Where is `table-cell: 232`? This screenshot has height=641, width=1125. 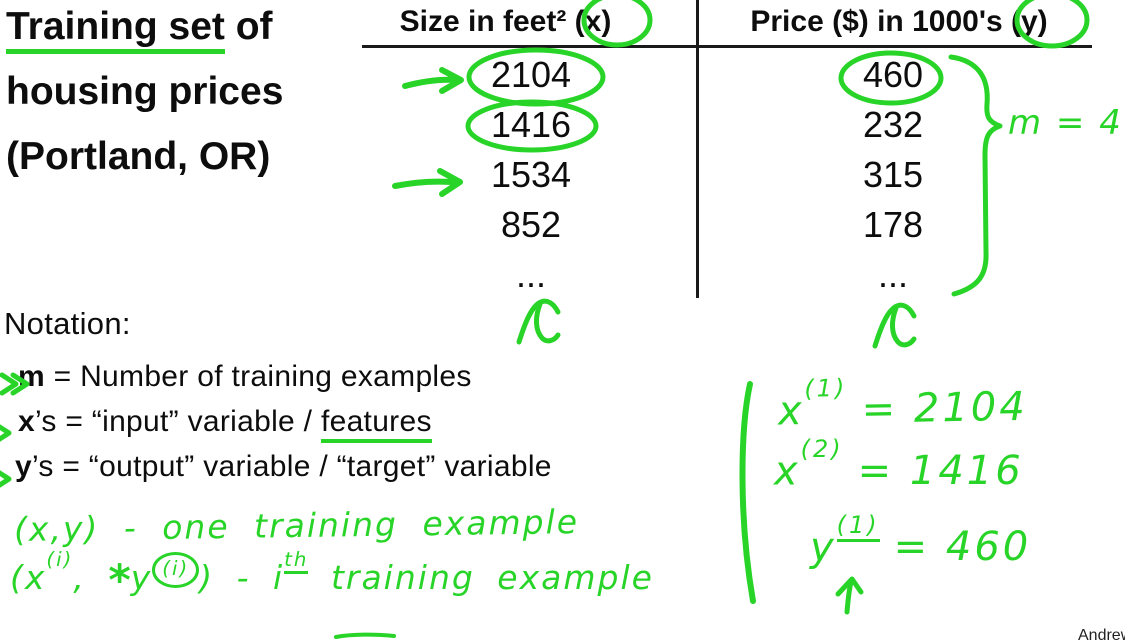
table-cell: 232 is located at coordinates (893, 124).